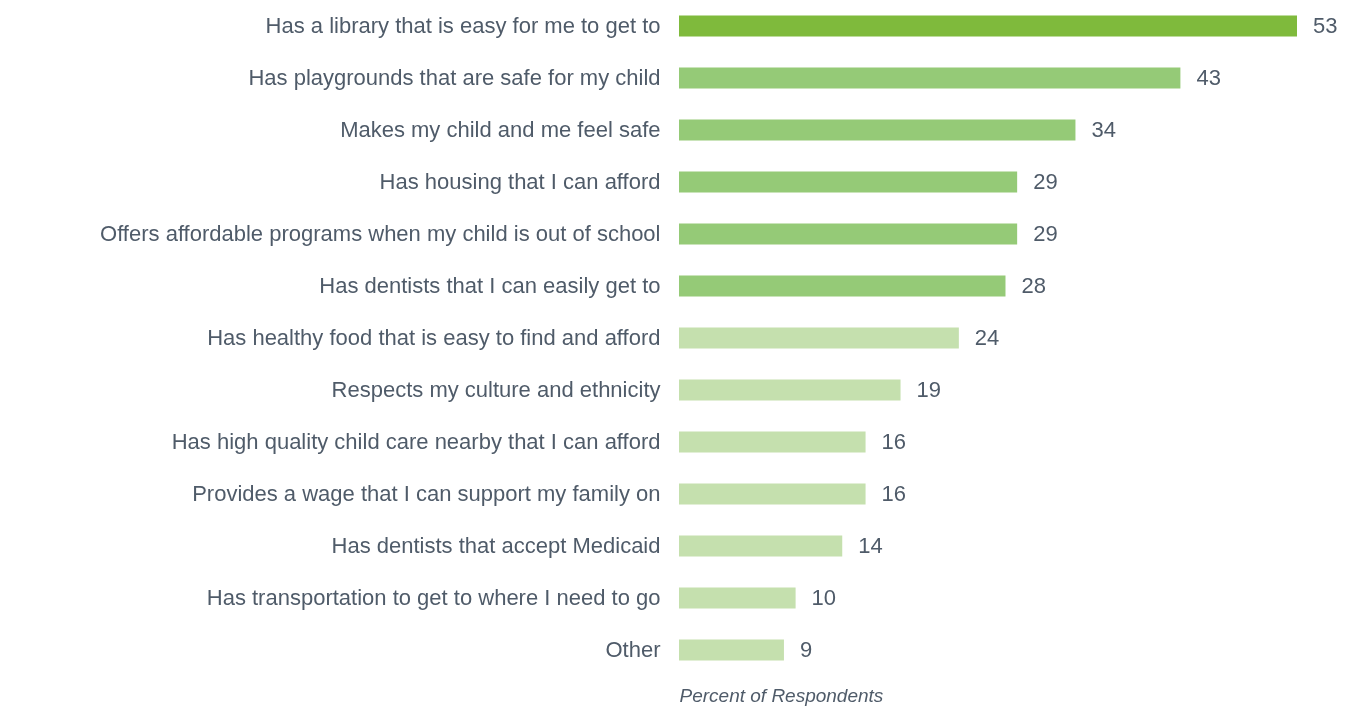 Image resolution: width=1356 pixels, height=722 pixels. Describe the element at coordinates (380, 233) in the screenshot. I see `y-tick-label: Offers affordable programs when my child is out of school` at that location.